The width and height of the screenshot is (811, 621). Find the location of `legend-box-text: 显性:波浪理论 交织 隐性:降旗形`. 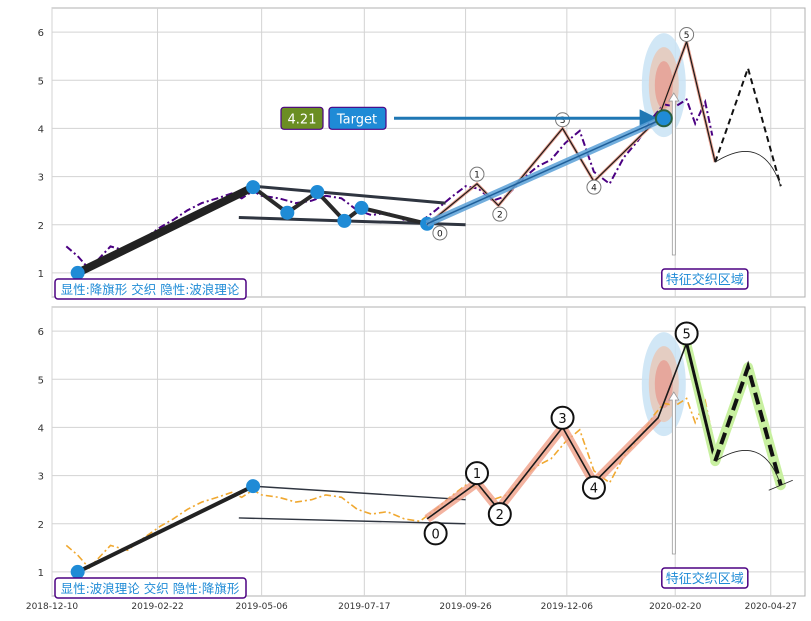

legend-box-text: 显性:波浪理论 交织 隐性:降旗形 is located at coordinates (150, 588).